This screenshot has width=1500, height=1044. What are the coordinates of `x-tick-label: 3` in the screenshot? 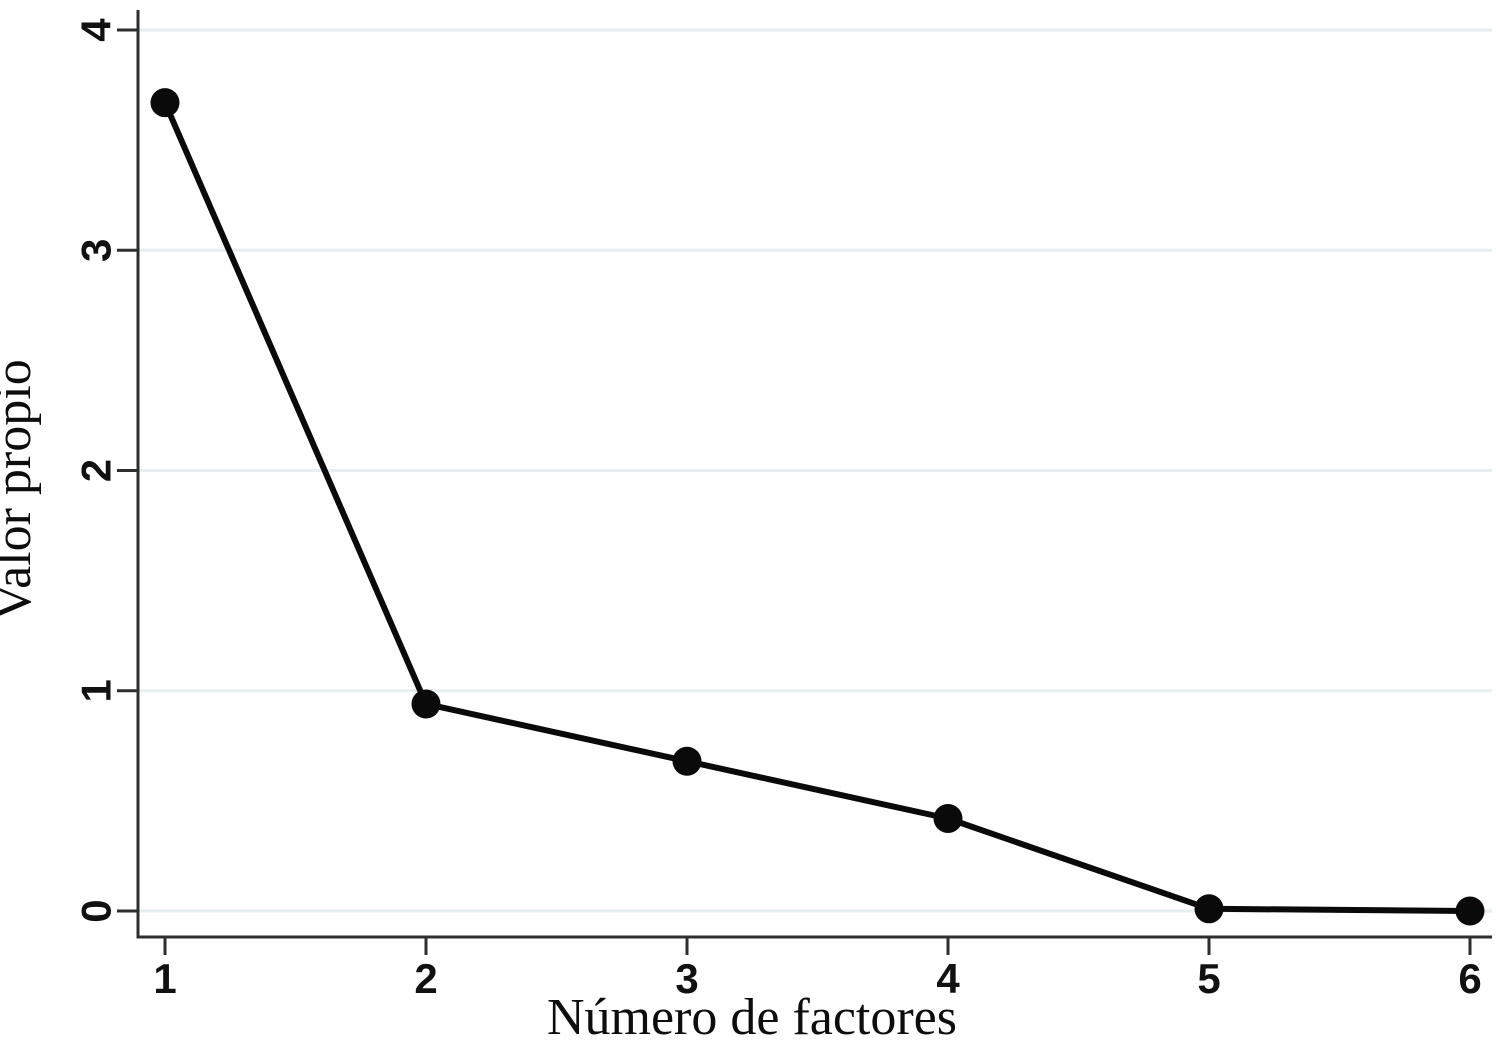 It's located at (686, 978).